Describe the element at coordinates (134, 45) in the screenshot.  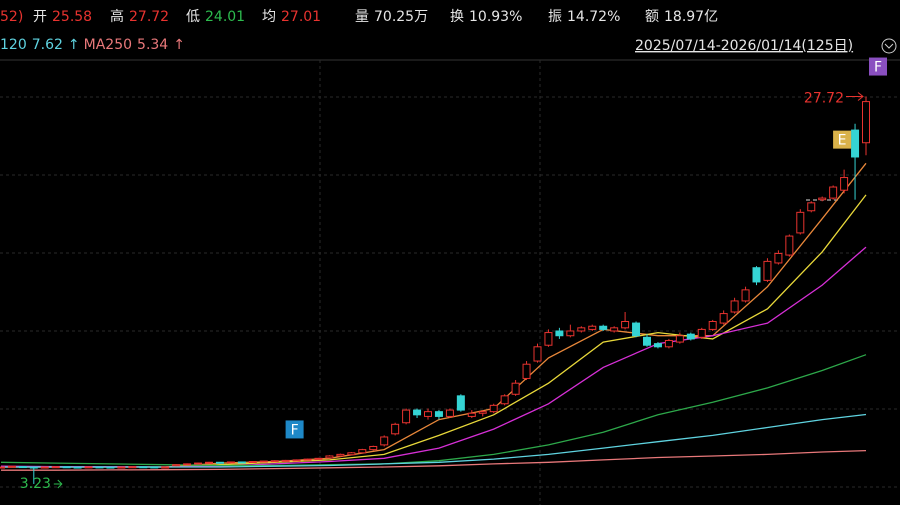
I see `ma-legend: MA250 5.34 ↑` at that location.